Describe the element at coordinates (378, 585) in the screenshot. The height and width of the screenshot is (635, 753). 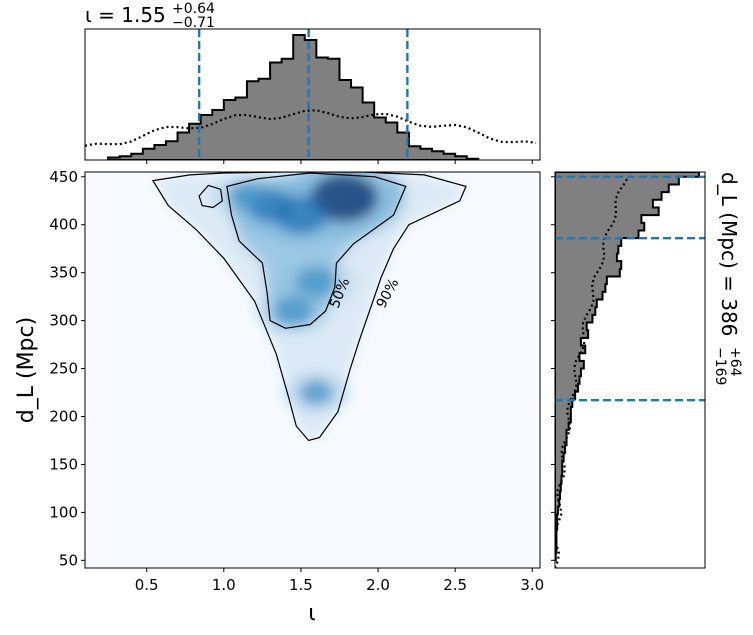
I see `x-tick-label: 2.0` at that location.